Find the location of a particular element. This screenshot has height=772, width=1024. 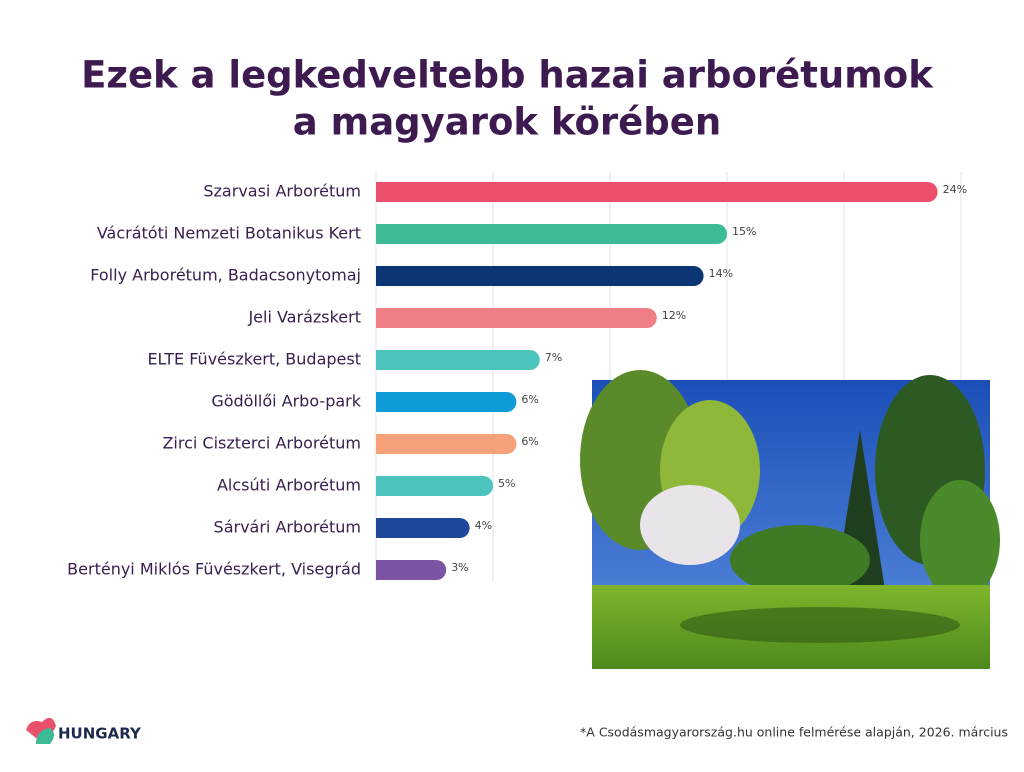

category-label: Vácrátóti Nemzeti Botanikus Kert is located at coordinates (229, 233).